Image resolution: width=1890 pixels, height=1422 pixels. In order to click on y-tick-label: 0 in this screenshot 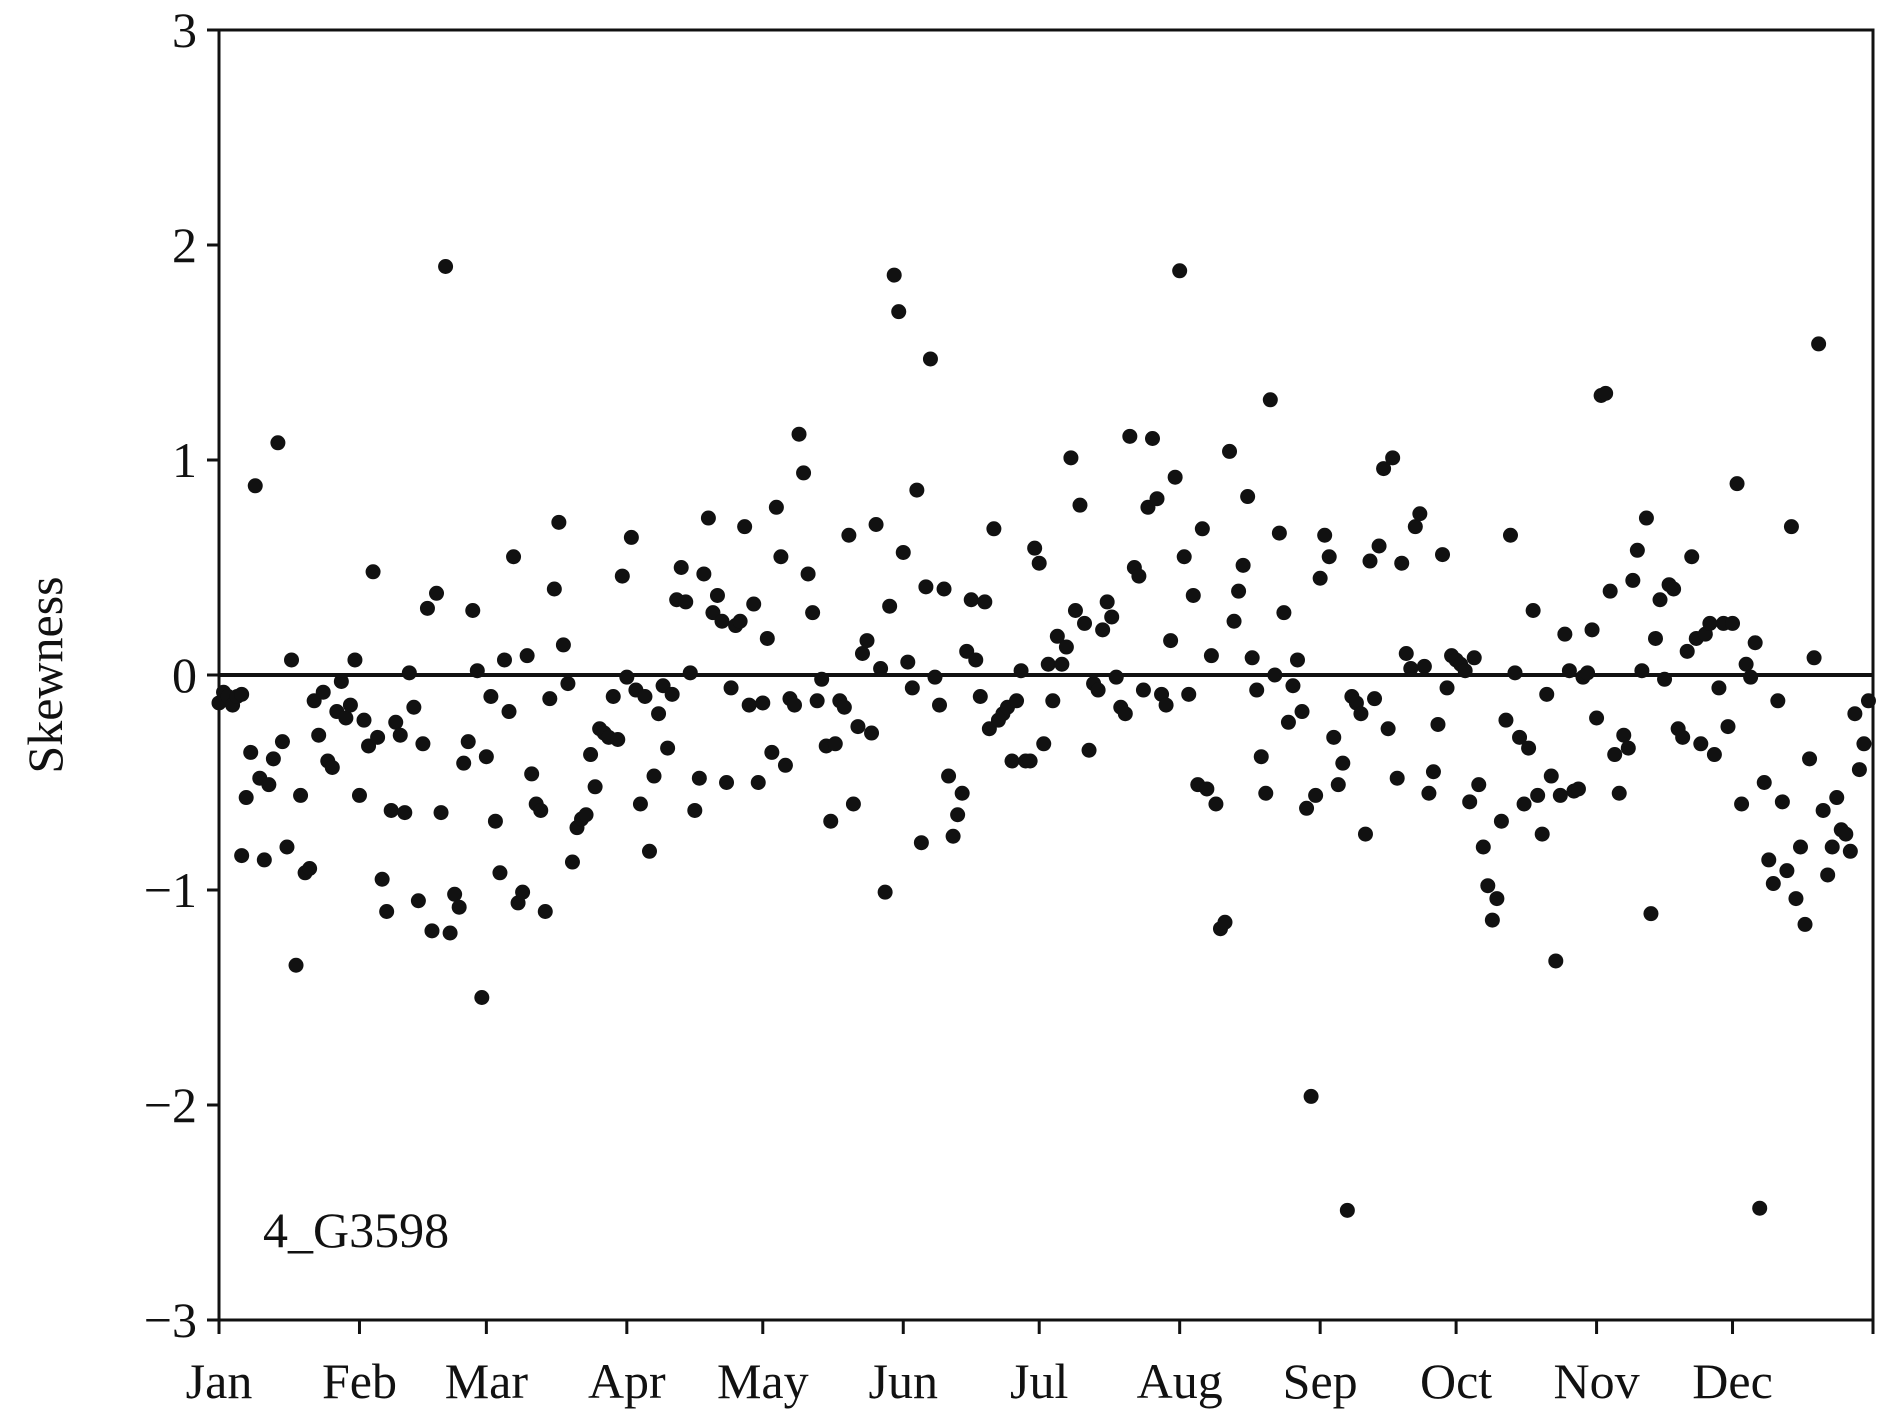, I will do `click(184, 675)`.